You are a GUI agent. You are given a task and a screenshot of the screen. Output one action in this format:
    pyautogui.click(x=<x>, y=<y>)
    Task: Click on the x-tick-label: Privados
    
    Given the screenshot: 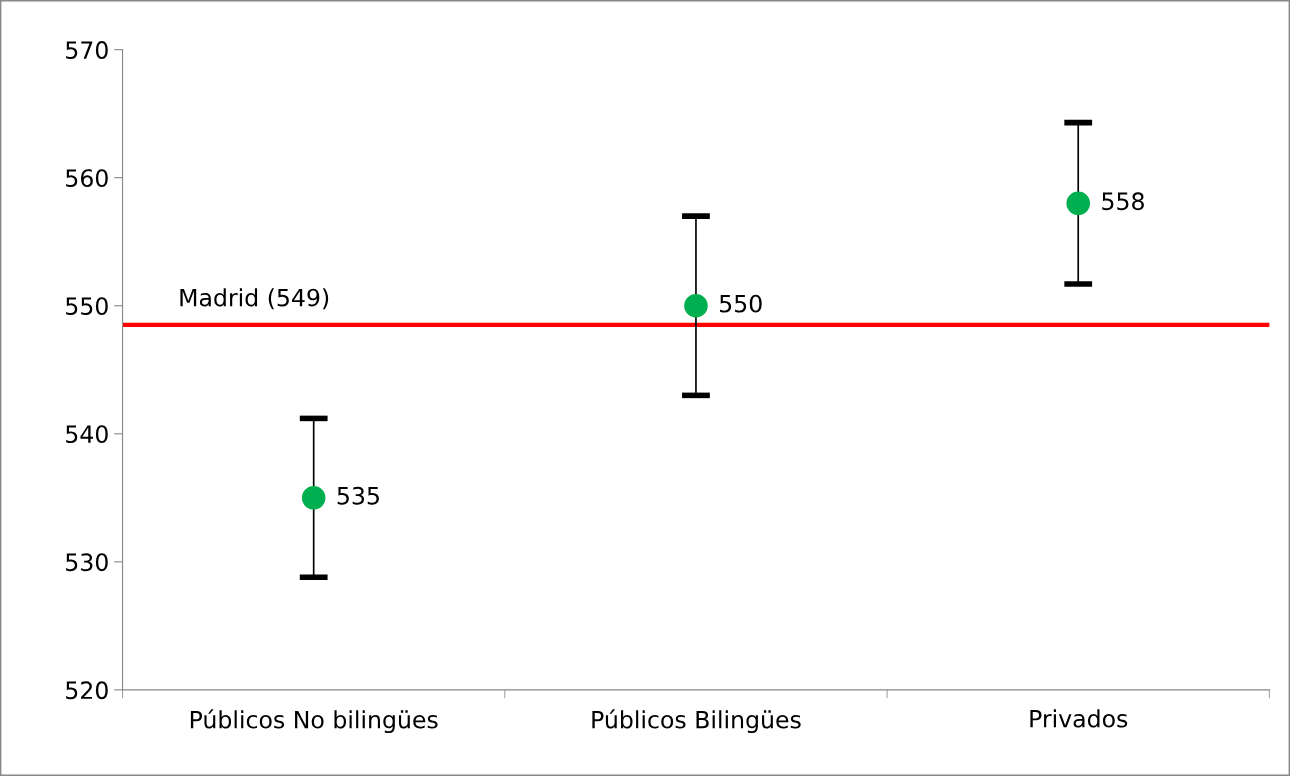 What is the action you would take?
    pyautogui.click(x=1079, y=718)
    